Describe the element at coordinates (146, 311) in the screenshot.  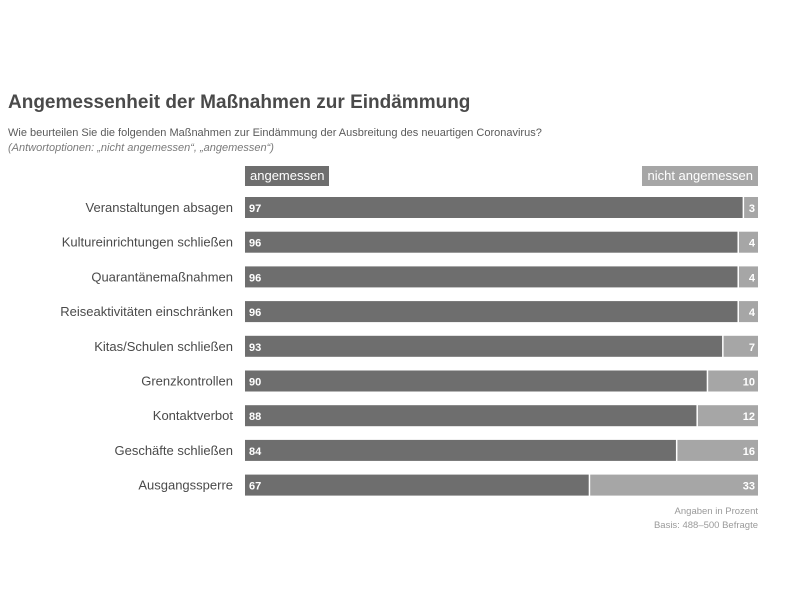
I see `category-label: Reiseaktivitäten einschränken` at that location.